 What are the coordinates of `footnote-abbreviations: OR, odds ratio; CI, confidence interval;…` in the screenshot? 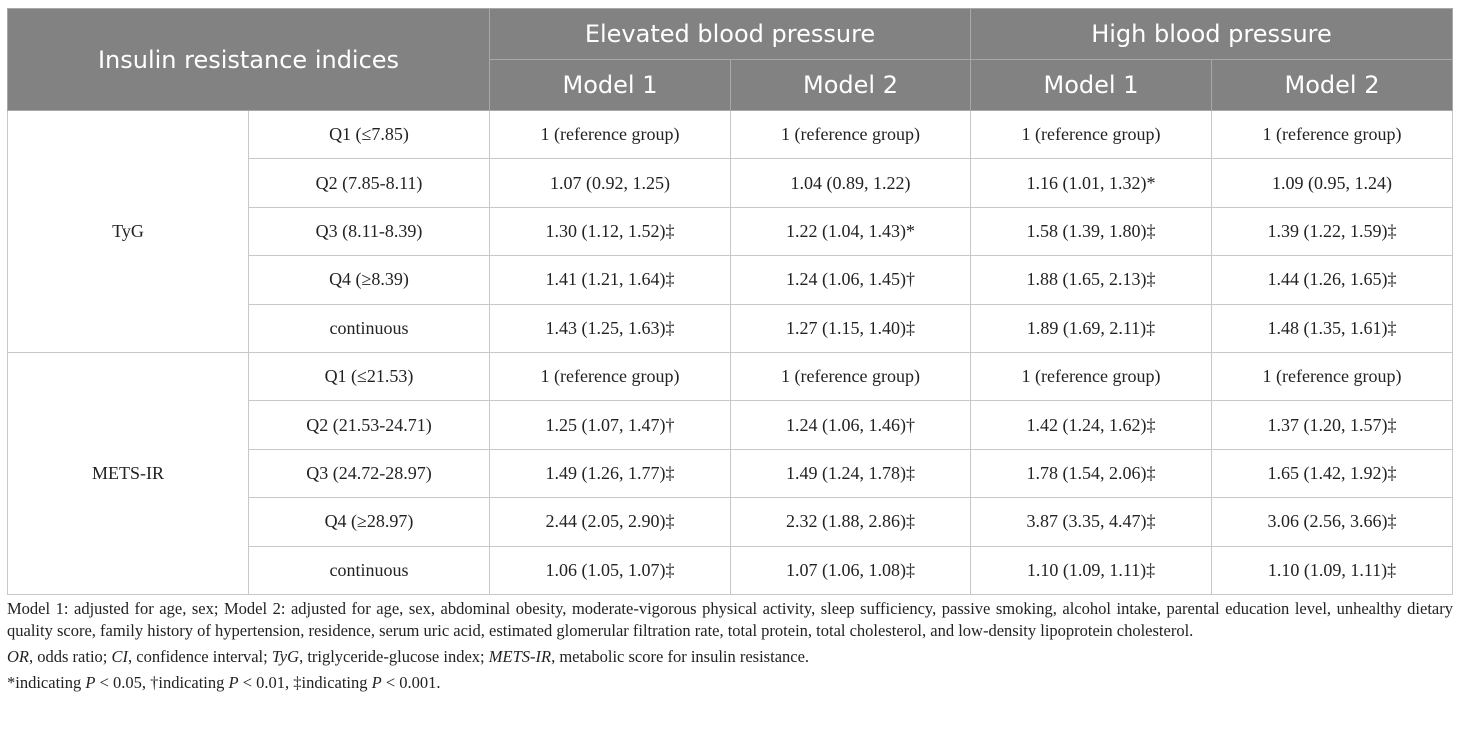 It's located at (730, 657).